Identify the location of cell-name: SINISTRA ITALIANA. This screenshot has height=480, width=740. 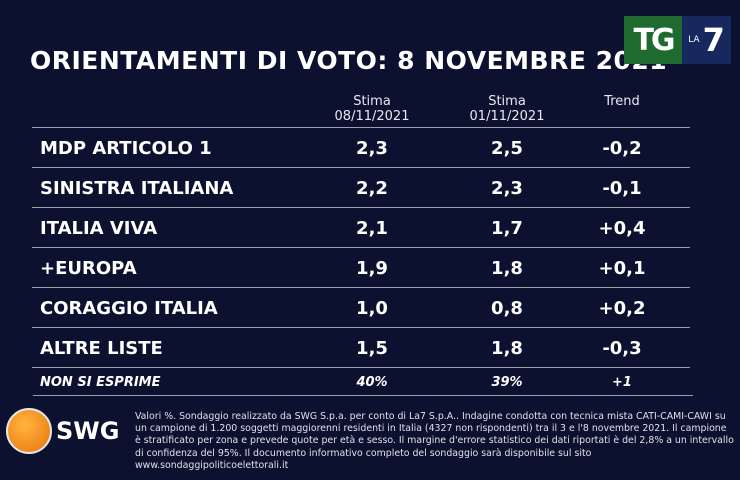
(137, 188).